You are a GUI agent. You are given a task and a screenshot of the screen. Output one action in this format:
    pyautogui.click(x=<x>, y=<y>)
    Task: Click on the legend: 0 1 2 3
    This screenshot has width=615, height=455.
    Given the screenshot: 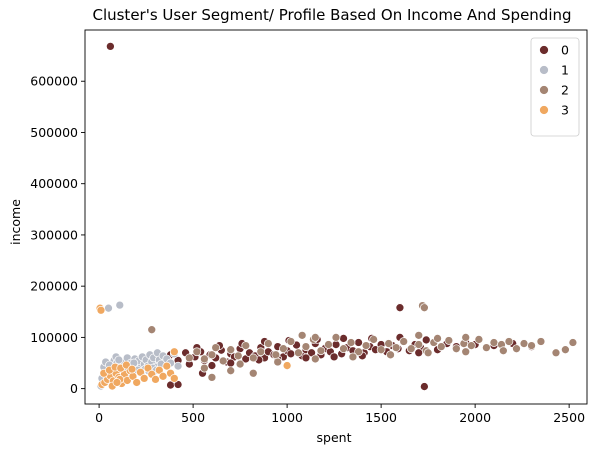 What is the action you would take?
    pyautogui.click(x=555, y=87)
    